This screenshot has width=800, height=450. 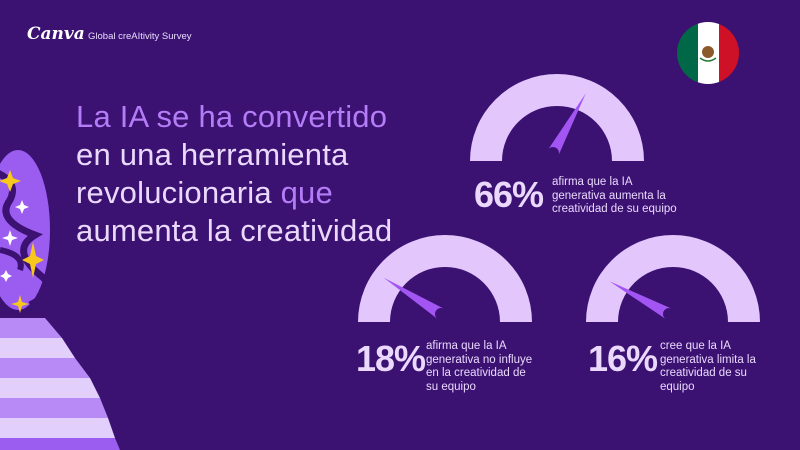 What do you see at coordinates (306, 192) in the screenshot?
I see `headline-highlight-2: que` at bounding box center [306, 192].